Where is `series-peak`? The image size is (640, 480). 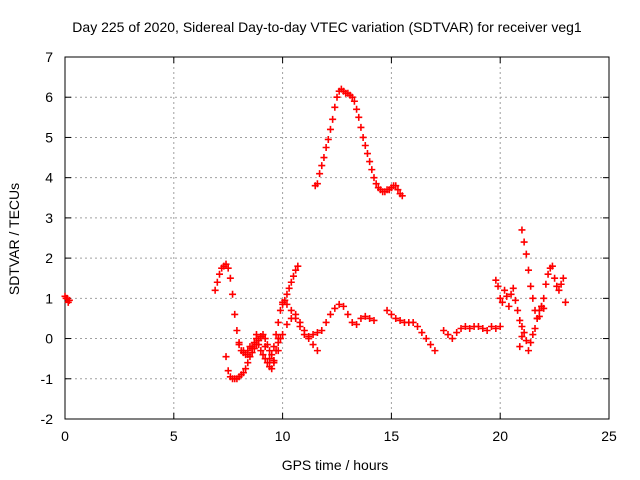 series-peak is located at coordinates (358, 142).